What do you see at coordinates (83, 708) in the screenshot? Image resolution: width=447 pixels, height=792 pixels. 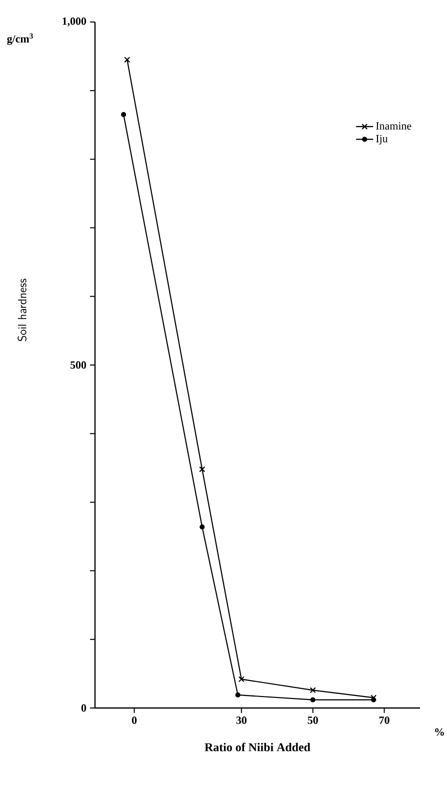 I see `y-tick-label: 0` at bounding box center [83, 708].